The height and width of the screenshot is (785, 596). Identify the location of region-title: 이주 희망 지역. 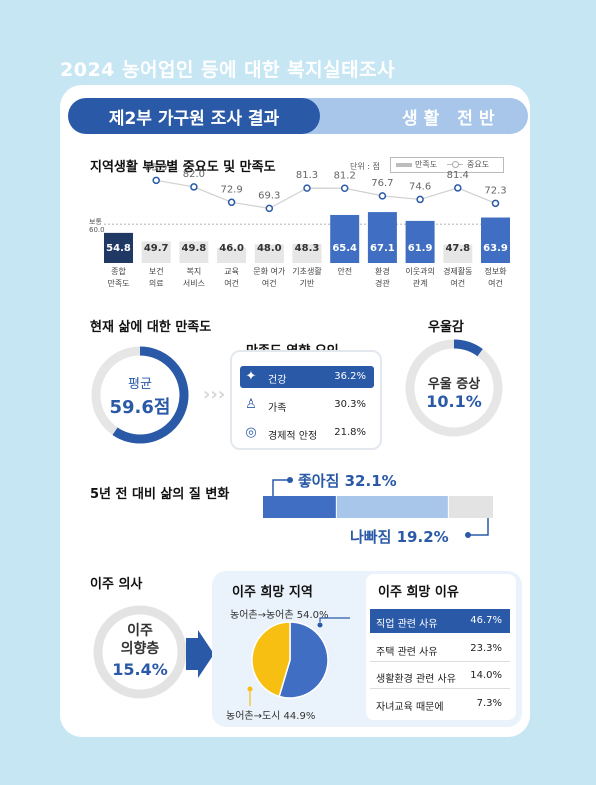
(272, 592).